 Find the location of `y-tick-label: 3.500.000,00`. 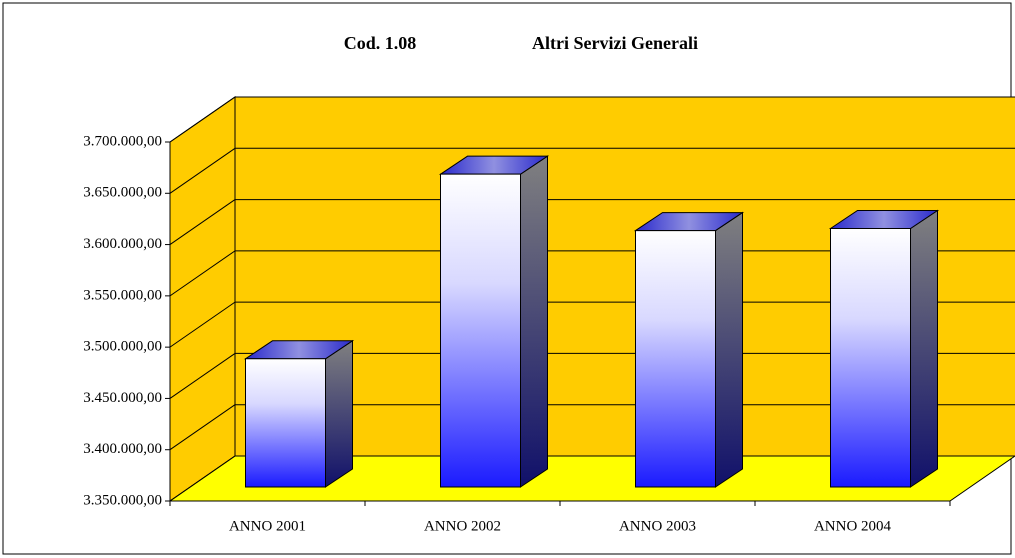

y-tick-label: 3.500.000,00 is located at coordinates (122, 347).